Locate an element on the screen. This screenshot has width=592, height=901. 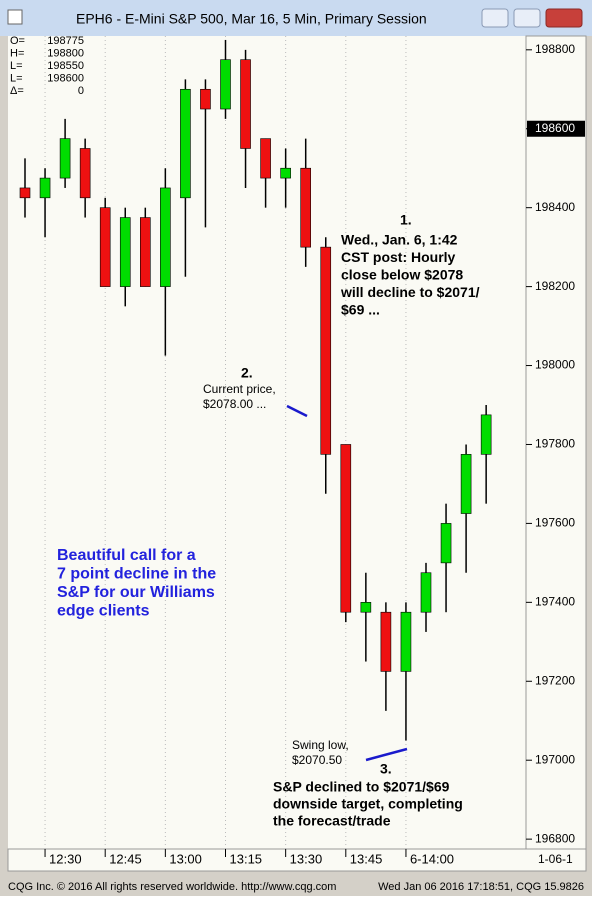
y-tick-label: 198400 is located at coordinates (555, 207).